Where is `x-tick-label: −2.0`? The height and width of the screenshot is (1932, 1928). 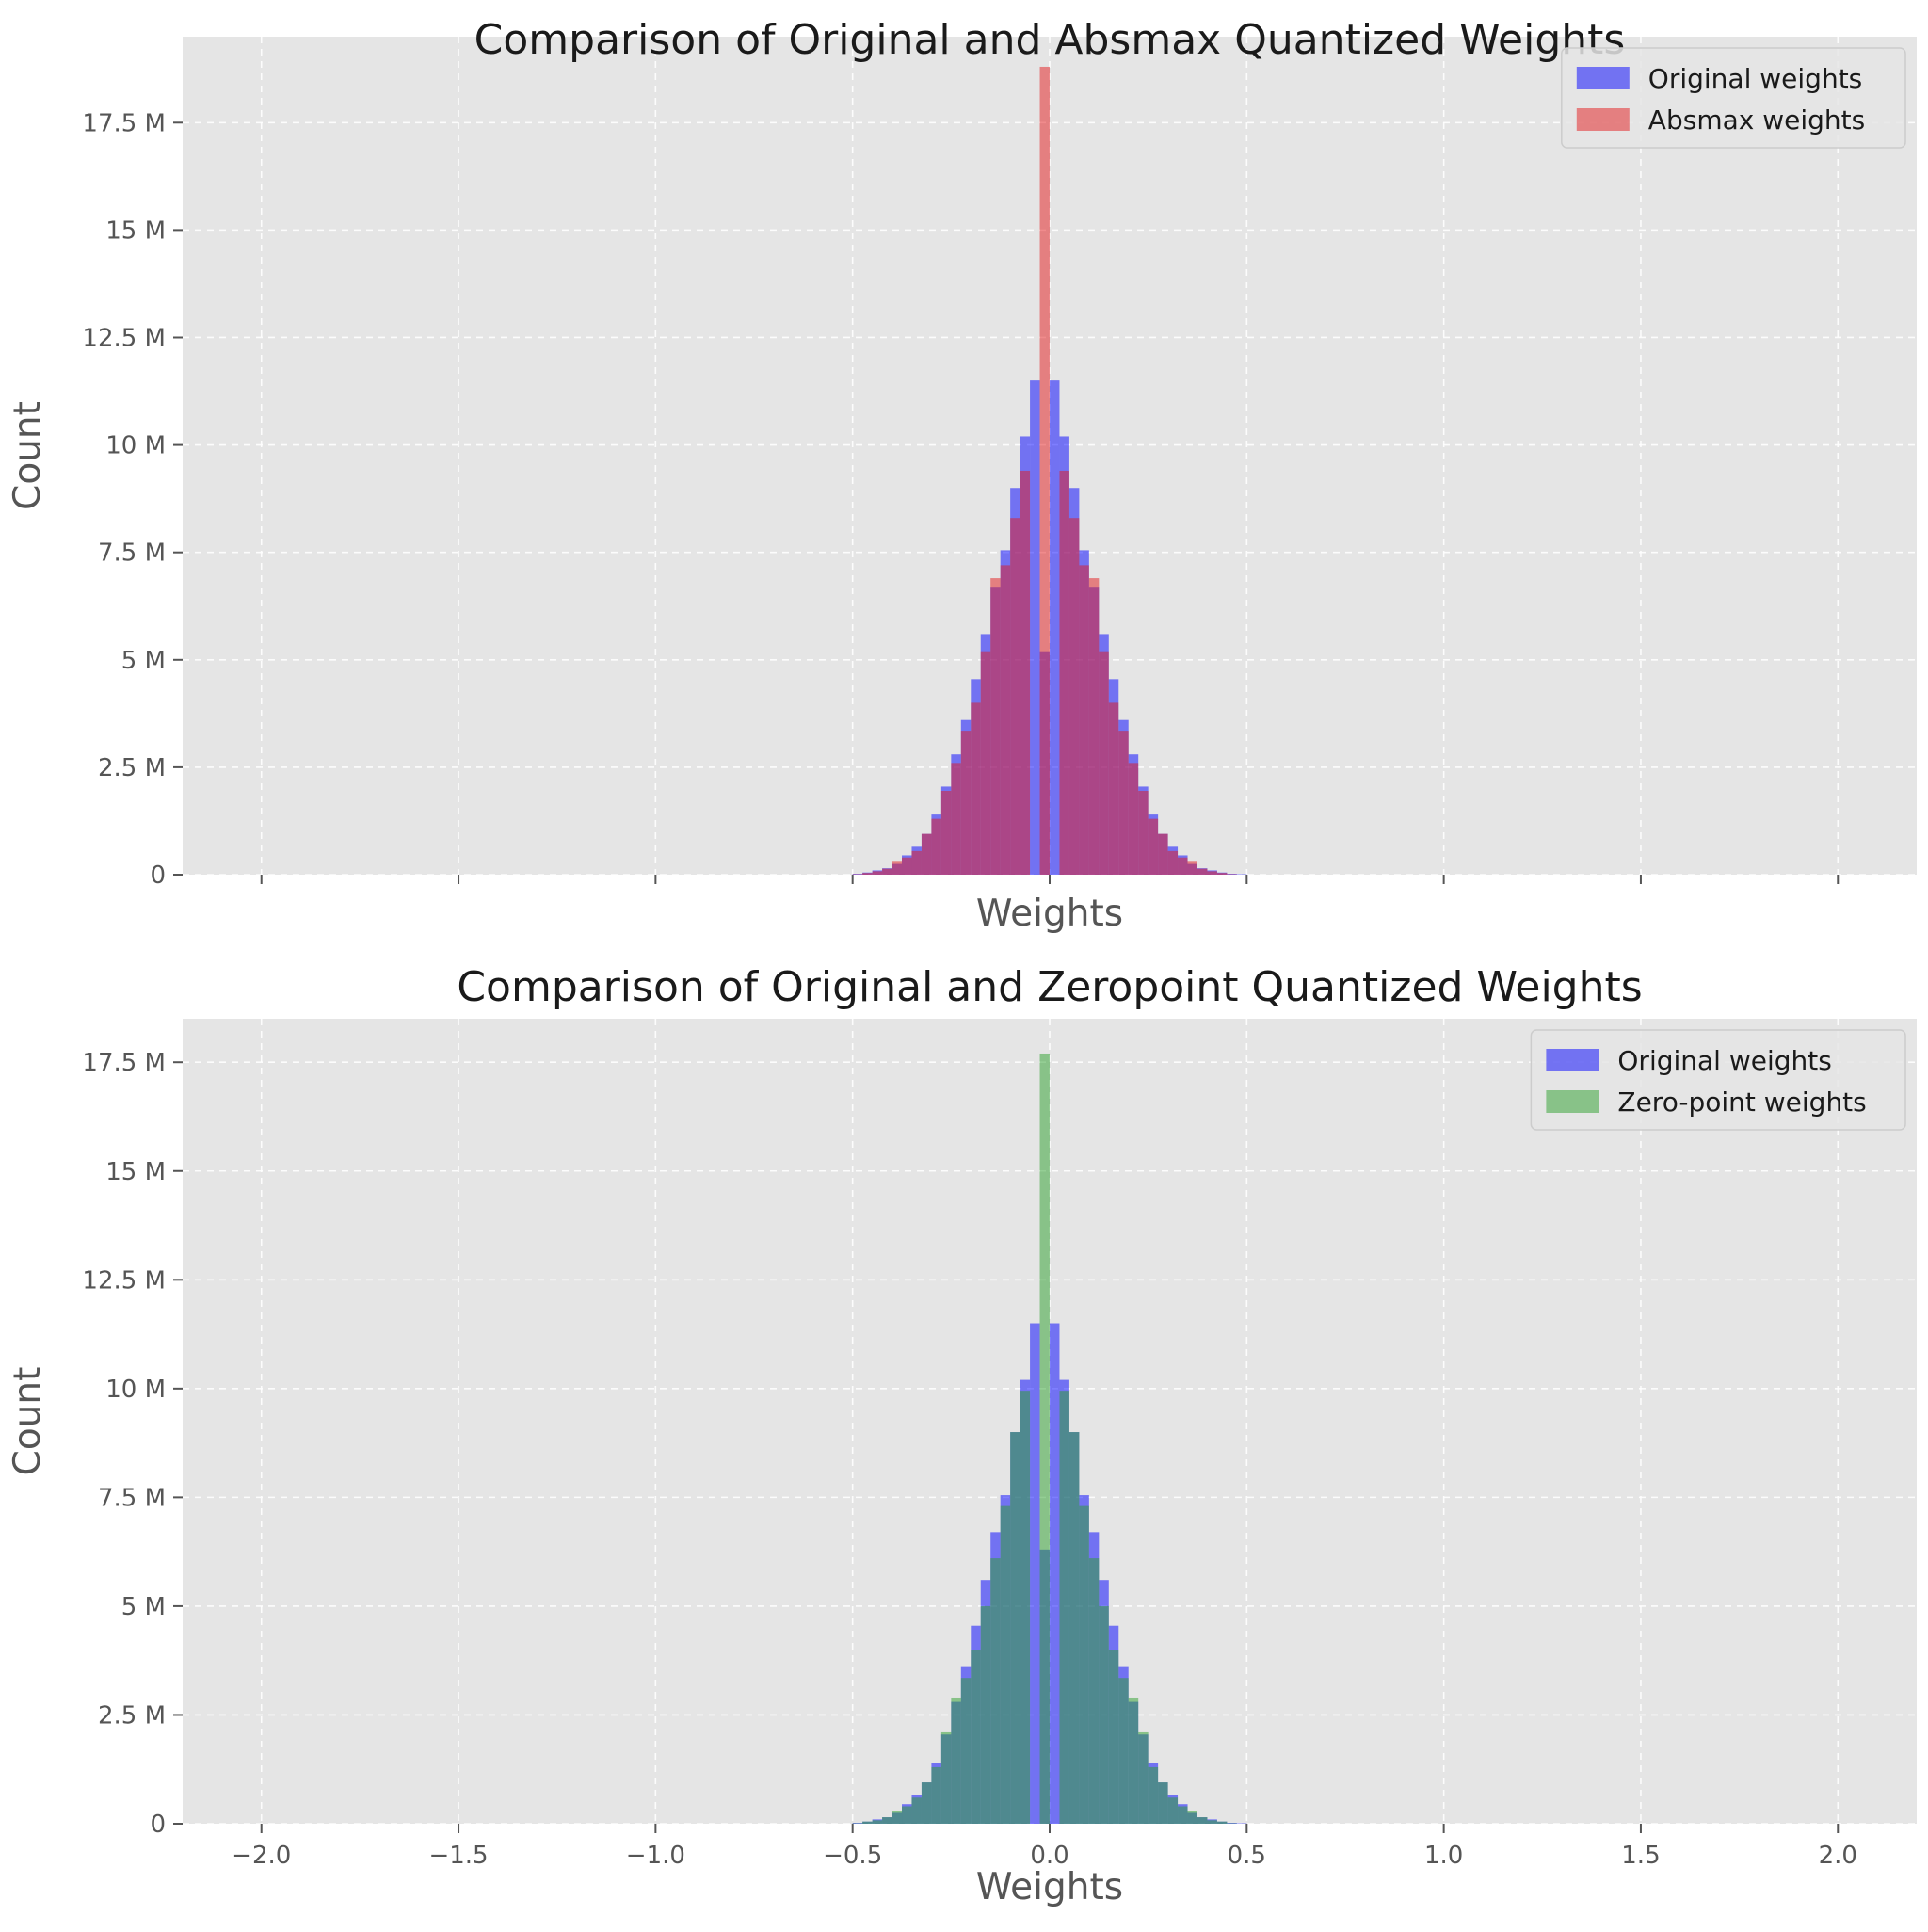 x-tick-label: −2.0 is located at coordinates (261, 1856).